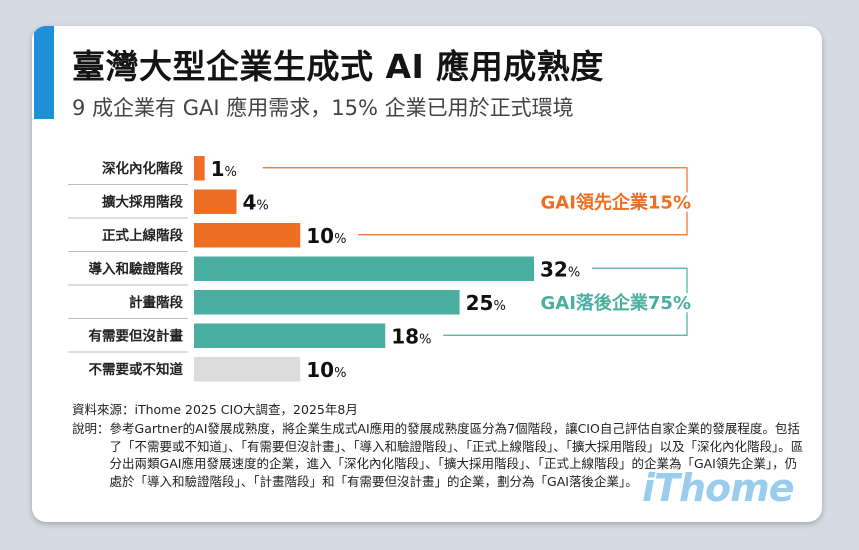  Describe the element at coordinates (718, 488) in the screenshot. I see `ithome-watermark-logo: iThome` at that location.